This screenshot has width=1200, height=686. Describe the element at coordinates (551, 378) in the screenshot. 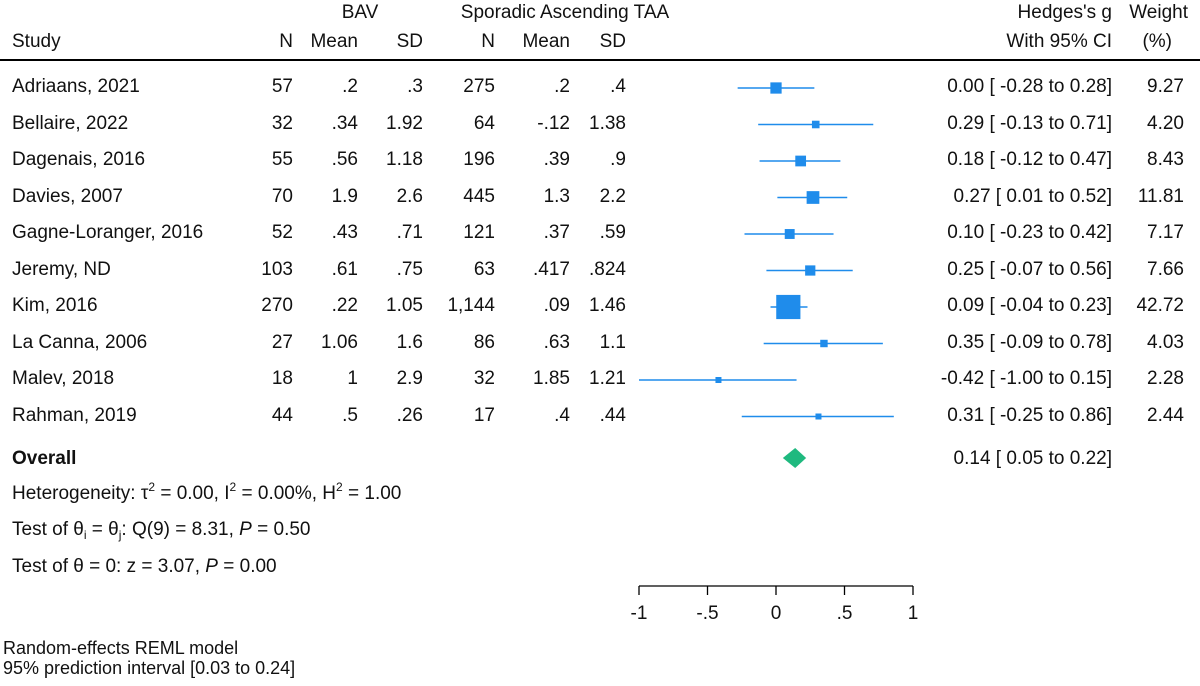

I see `mean-taa: 1.85` at that location.